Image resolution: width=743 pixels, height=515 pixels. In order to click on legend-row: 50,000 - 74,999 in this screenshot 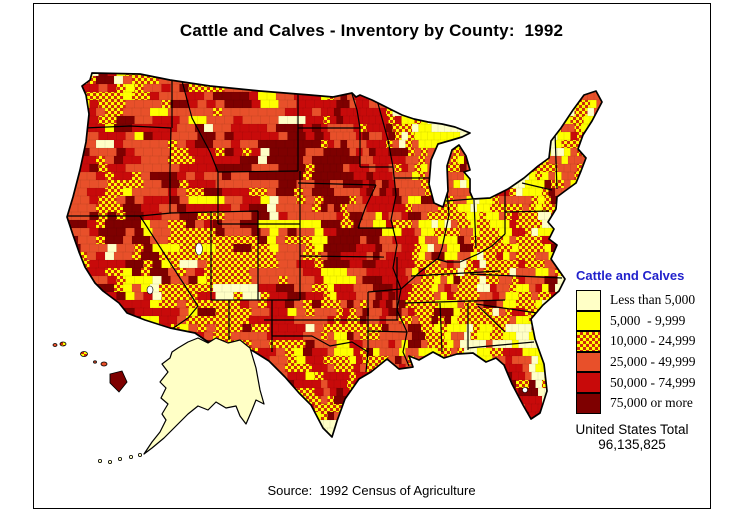, I will do `click(636, 382)`.